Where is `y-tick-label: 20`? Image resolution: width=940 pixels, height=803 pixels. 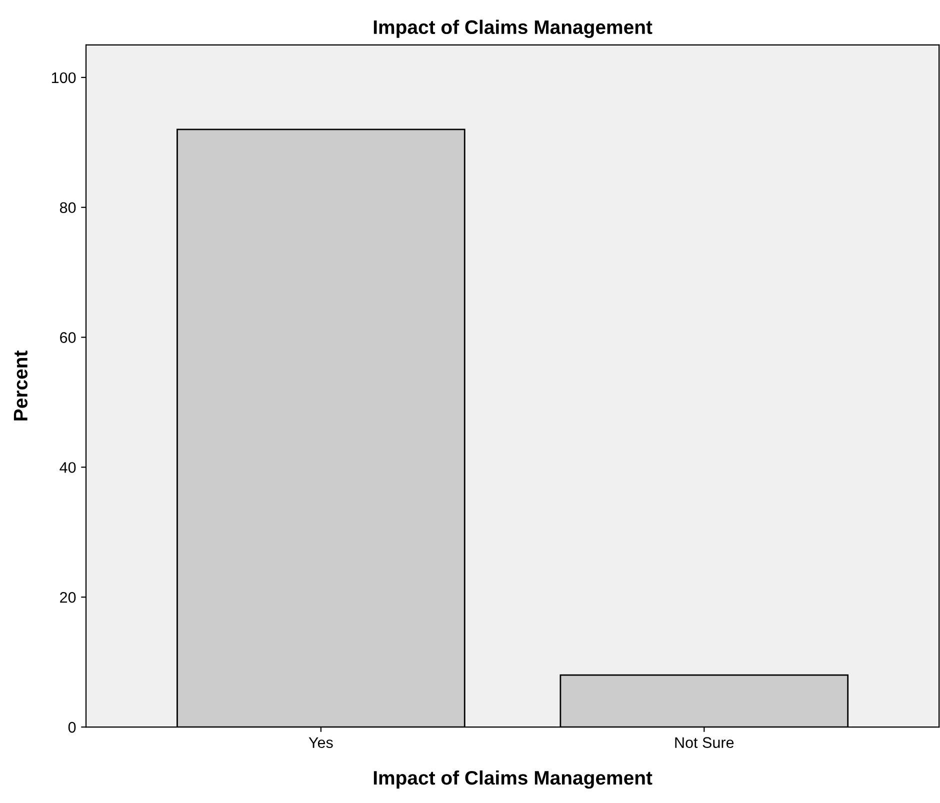
y-tick-label: 20 is located at coordinates (68, 597).